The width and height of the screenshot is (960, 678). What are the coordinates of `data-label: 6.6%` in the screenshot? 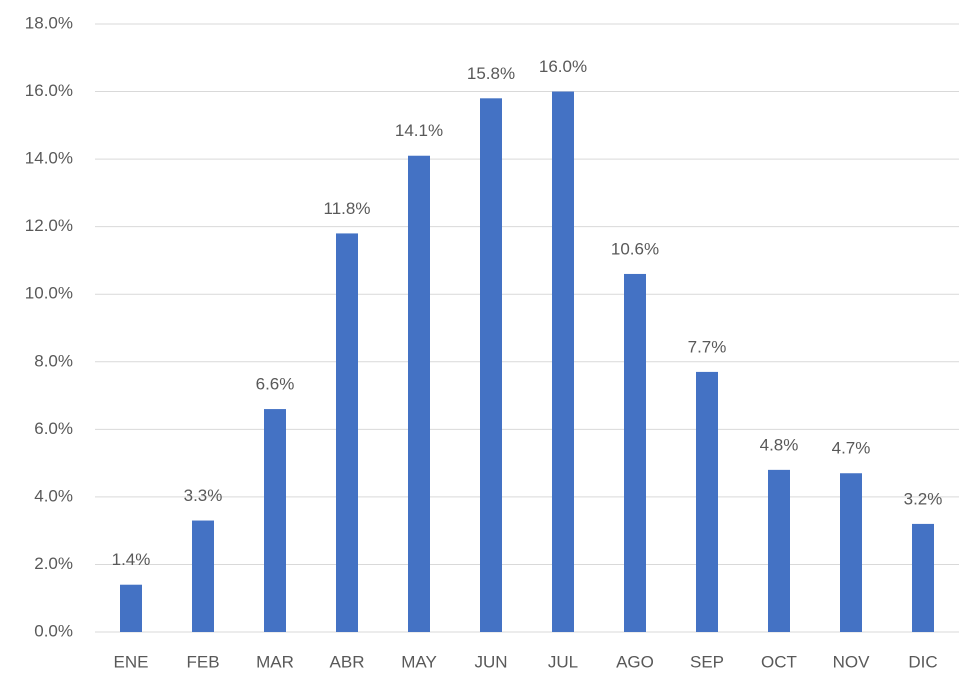 It's located at (275, 384).